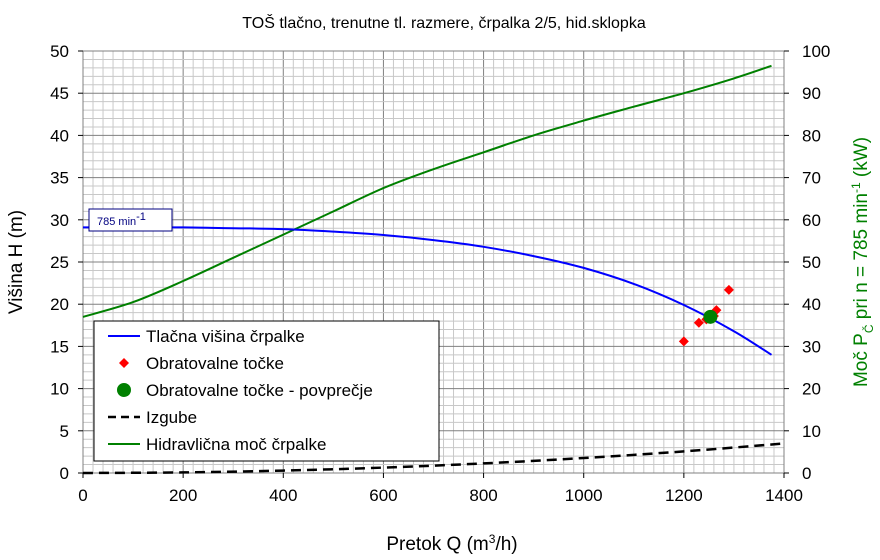 The width and height of the screenshot is (880, 560). I want to click on speed-annotation-text: 785 min, so click(116, 222).